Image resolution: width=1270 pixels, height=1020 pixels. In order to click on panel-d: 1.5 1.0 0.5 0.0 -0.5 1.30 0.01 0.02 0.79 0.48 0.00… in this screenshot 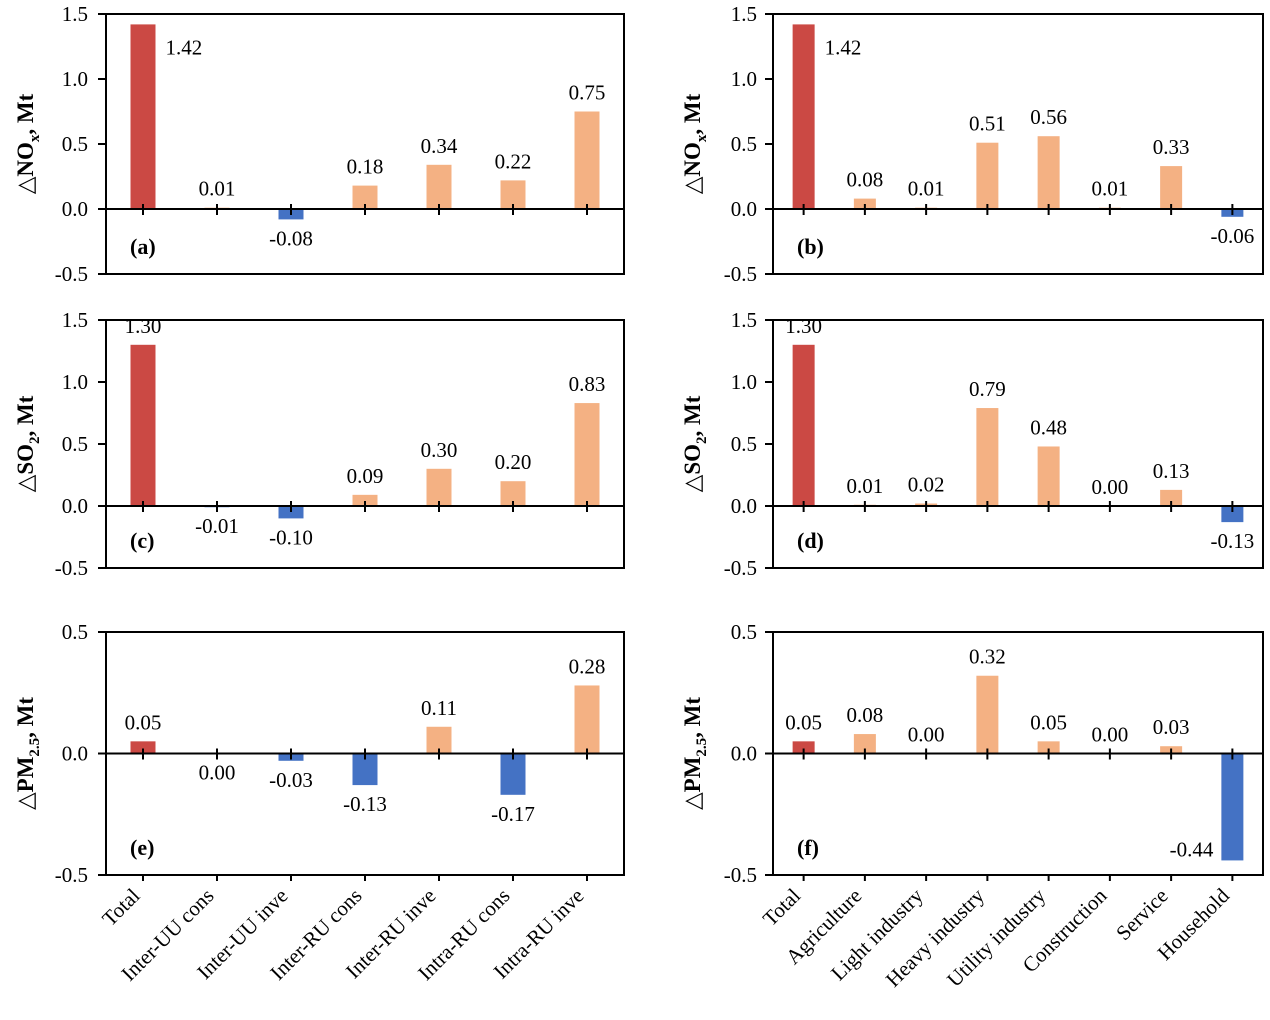, I will do `click(972, 444)`.